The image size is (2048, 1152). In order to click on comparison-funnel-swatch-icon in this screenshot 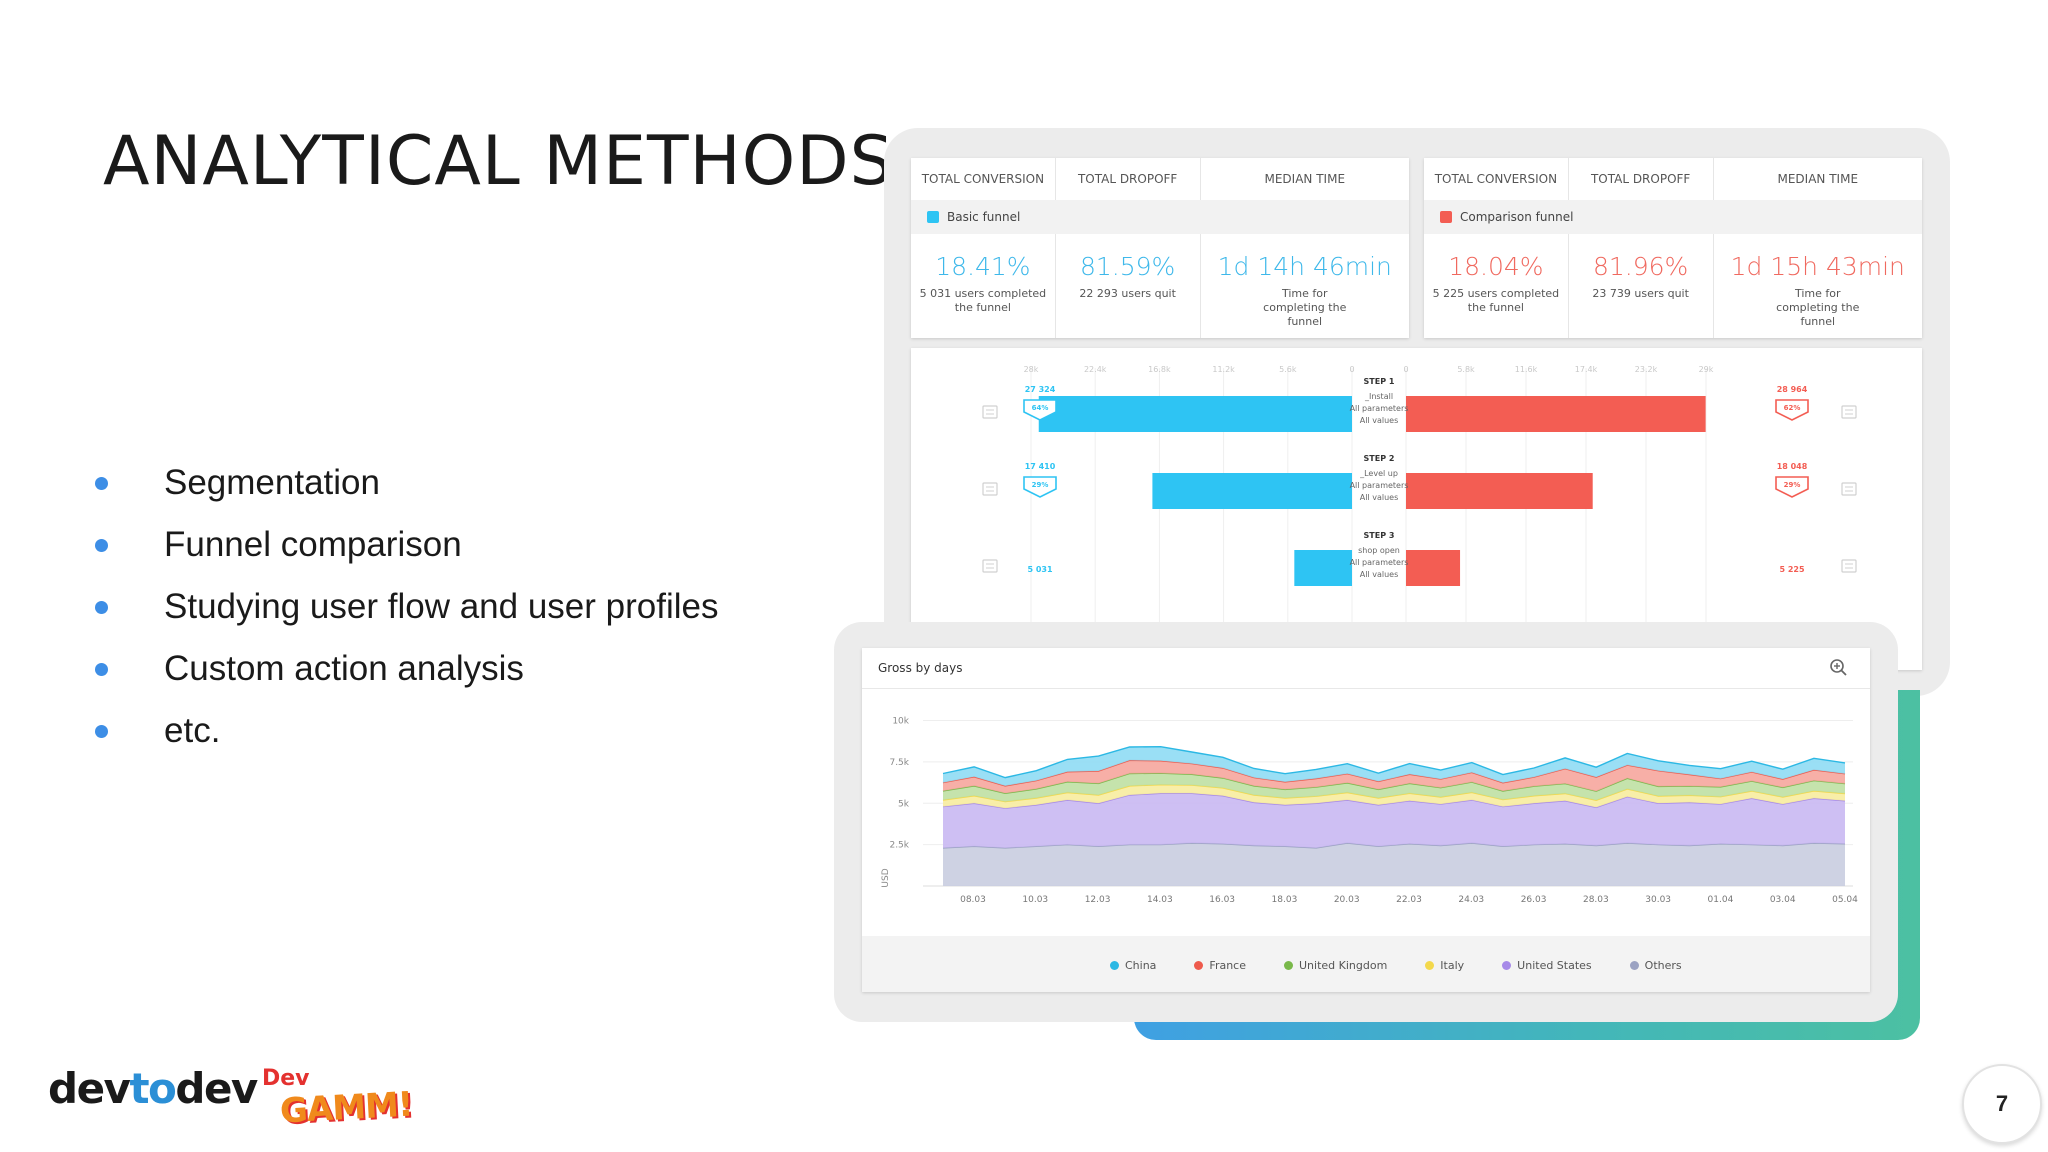, I will do `click(1446, 217)`.